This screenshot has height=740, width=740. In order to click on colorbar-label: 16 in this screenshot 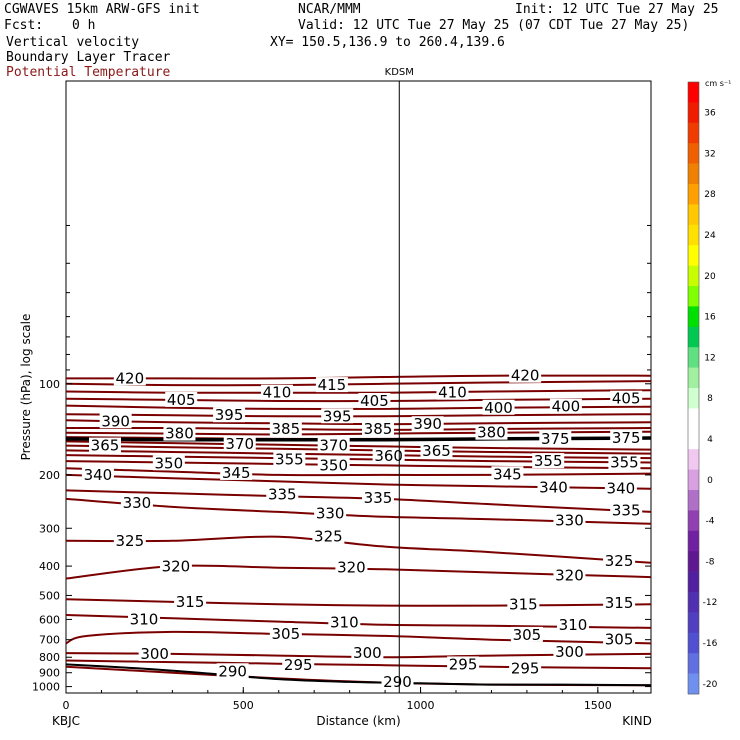, I will do `click(710, 318)`.